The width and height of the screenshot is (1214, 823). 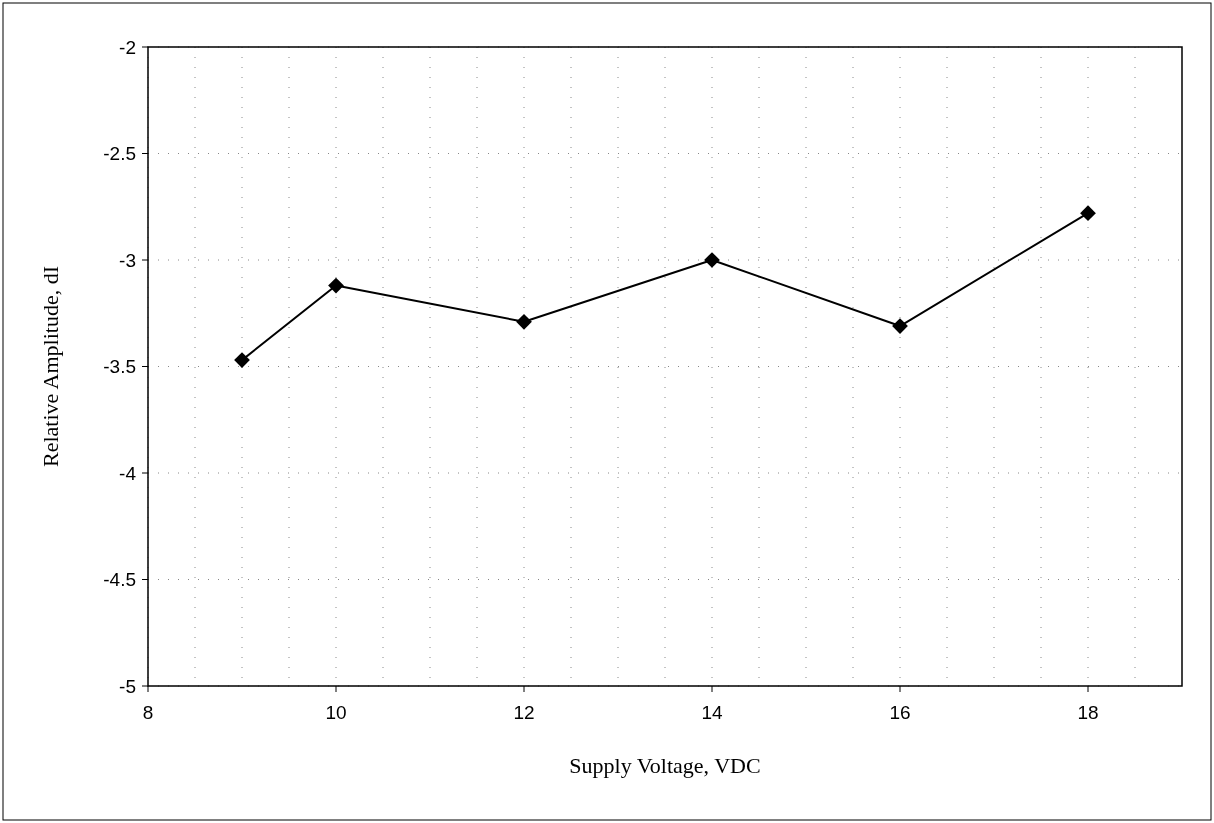 I want to click on y-tick-label: -3.5, so click(x=119, y=367).